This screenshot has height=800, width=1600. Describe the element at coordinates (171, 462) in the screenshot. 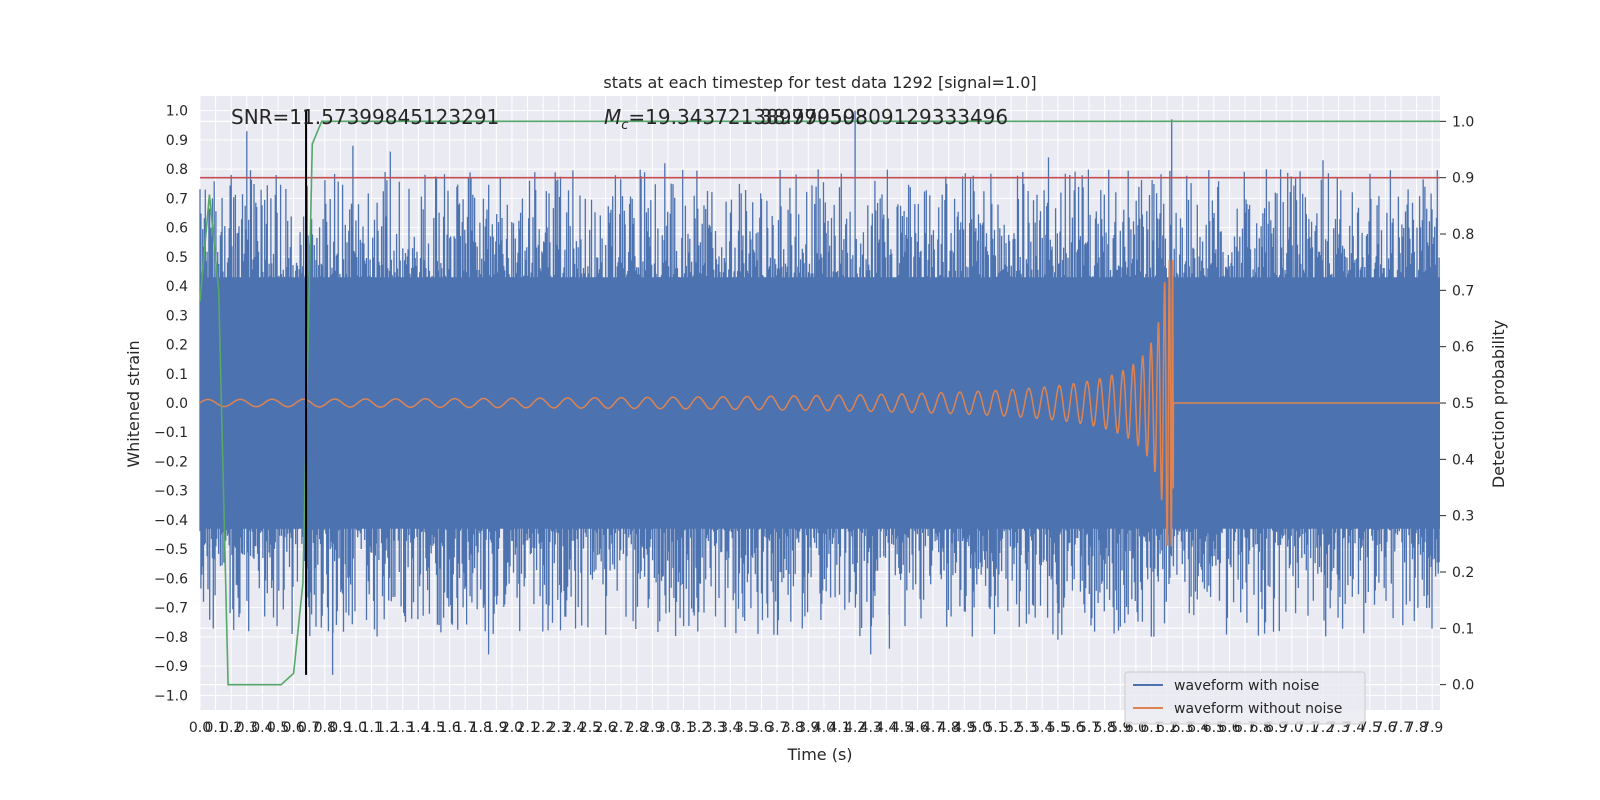

I see `y-tick-label: −0.2` at that location.